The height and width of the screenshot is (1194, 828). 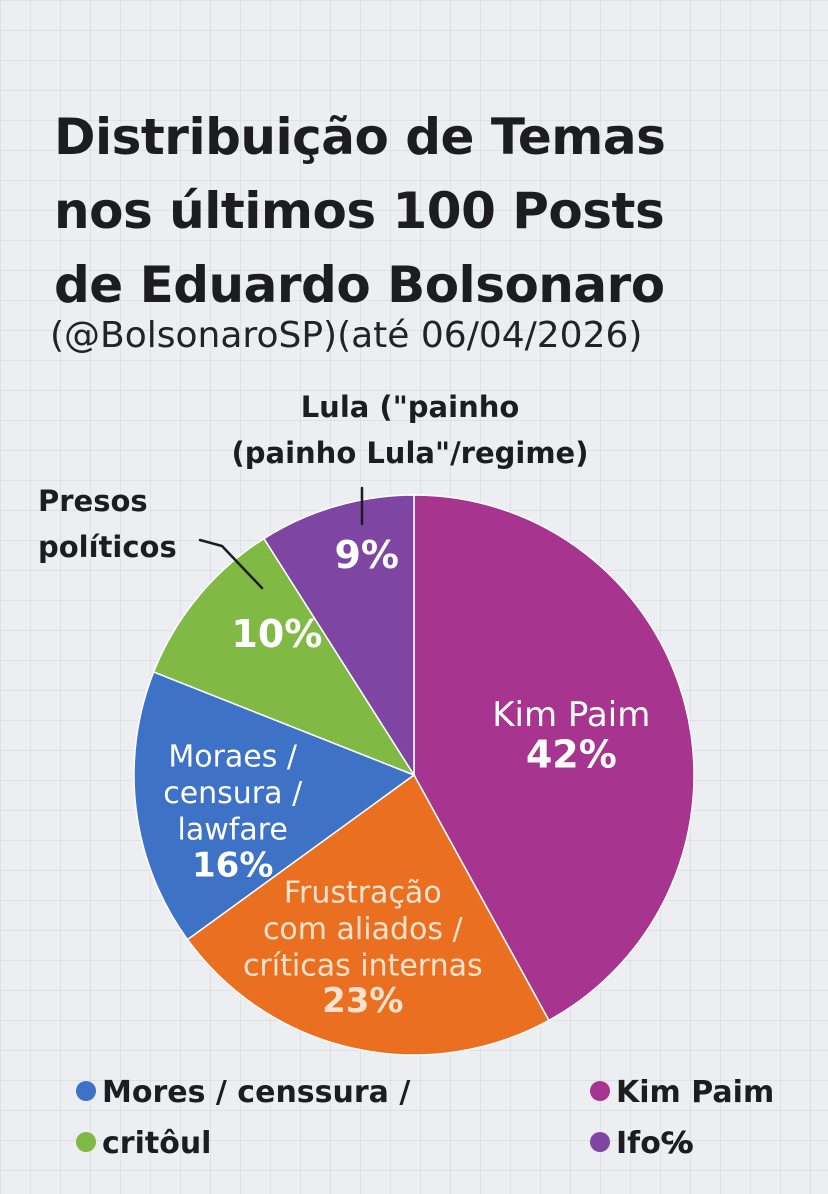 What do you see at coordinates (655, 1143) in the screenshot?
I see `legend-label: Ifo℅` at bounding box center [655, 1143].